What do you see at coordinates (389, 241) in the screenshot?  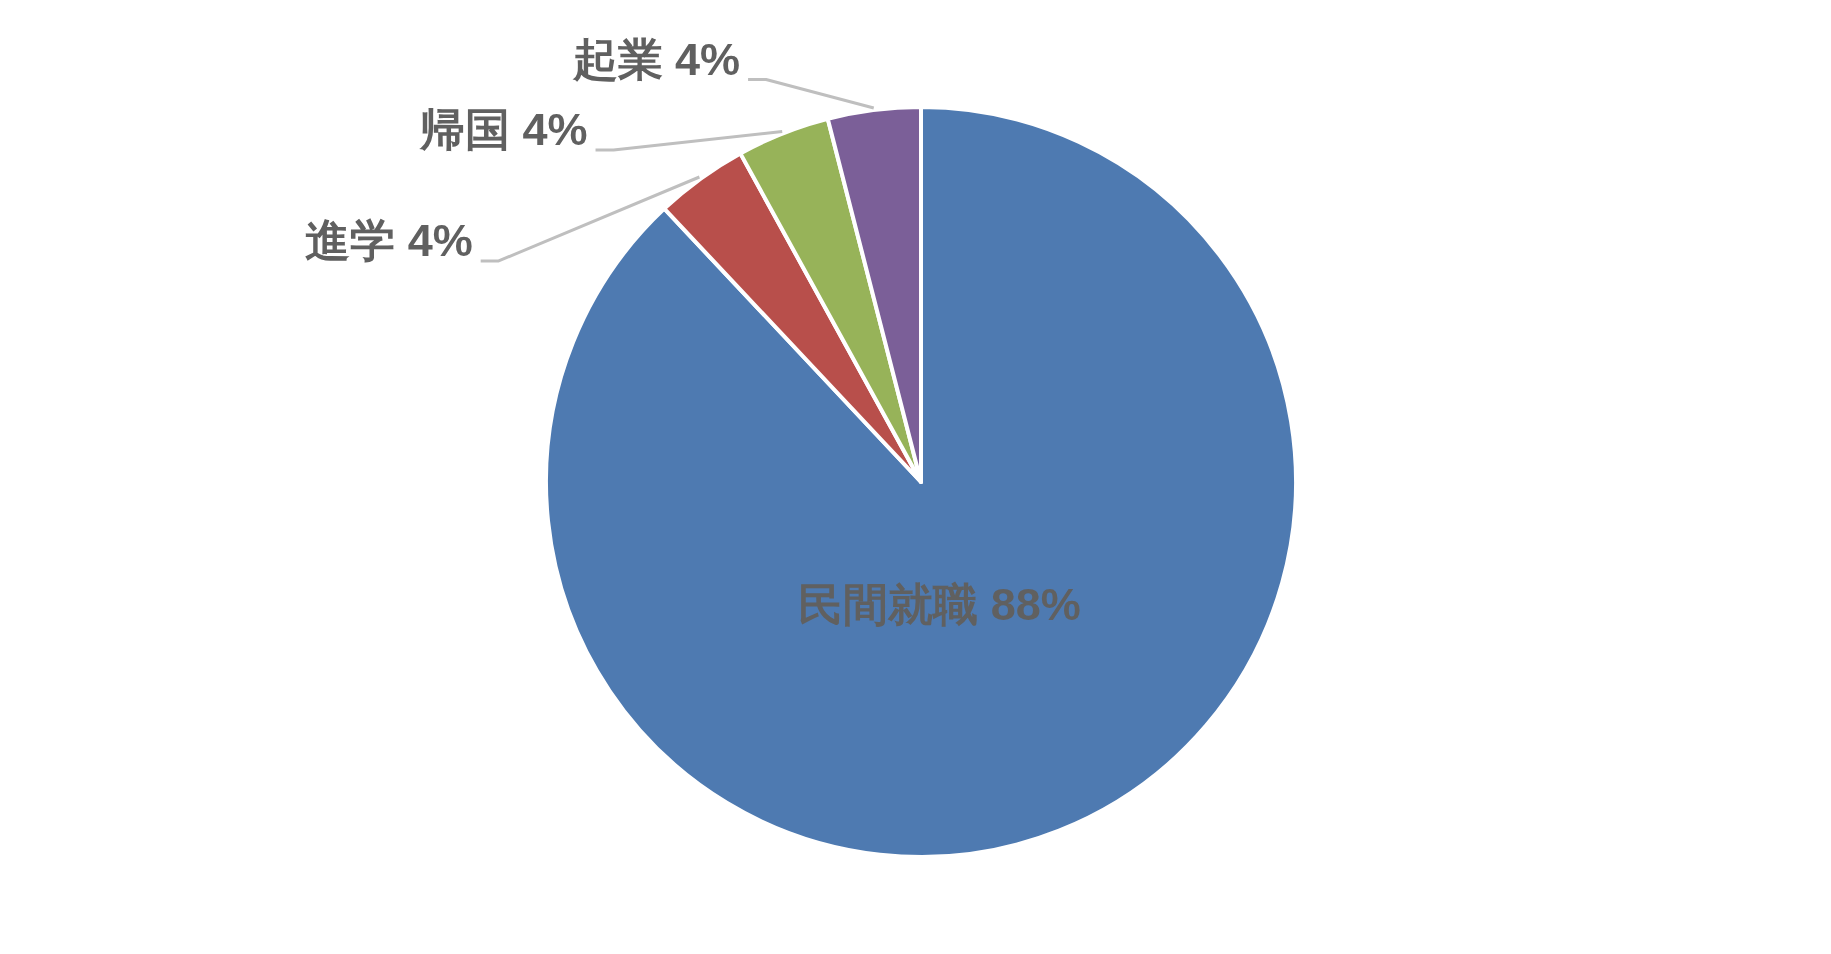 I see `slice-label: 進学 4%` at bounding box center [389, 241].